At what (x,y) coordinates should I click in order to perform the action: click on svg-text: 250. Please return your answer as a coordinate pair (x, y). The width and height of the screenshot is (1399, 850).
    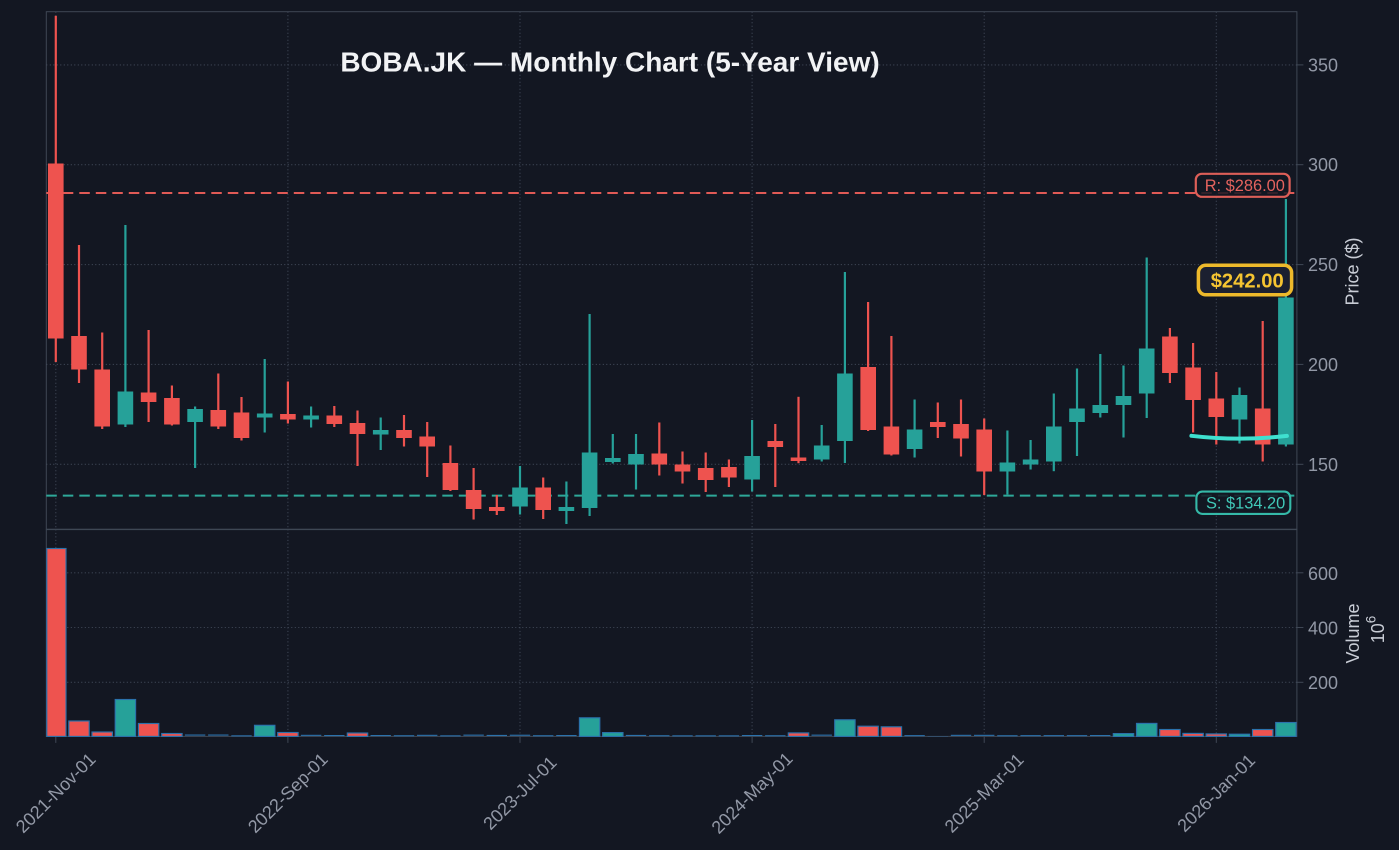
    Looking at the image, I should click on (1323, 265).